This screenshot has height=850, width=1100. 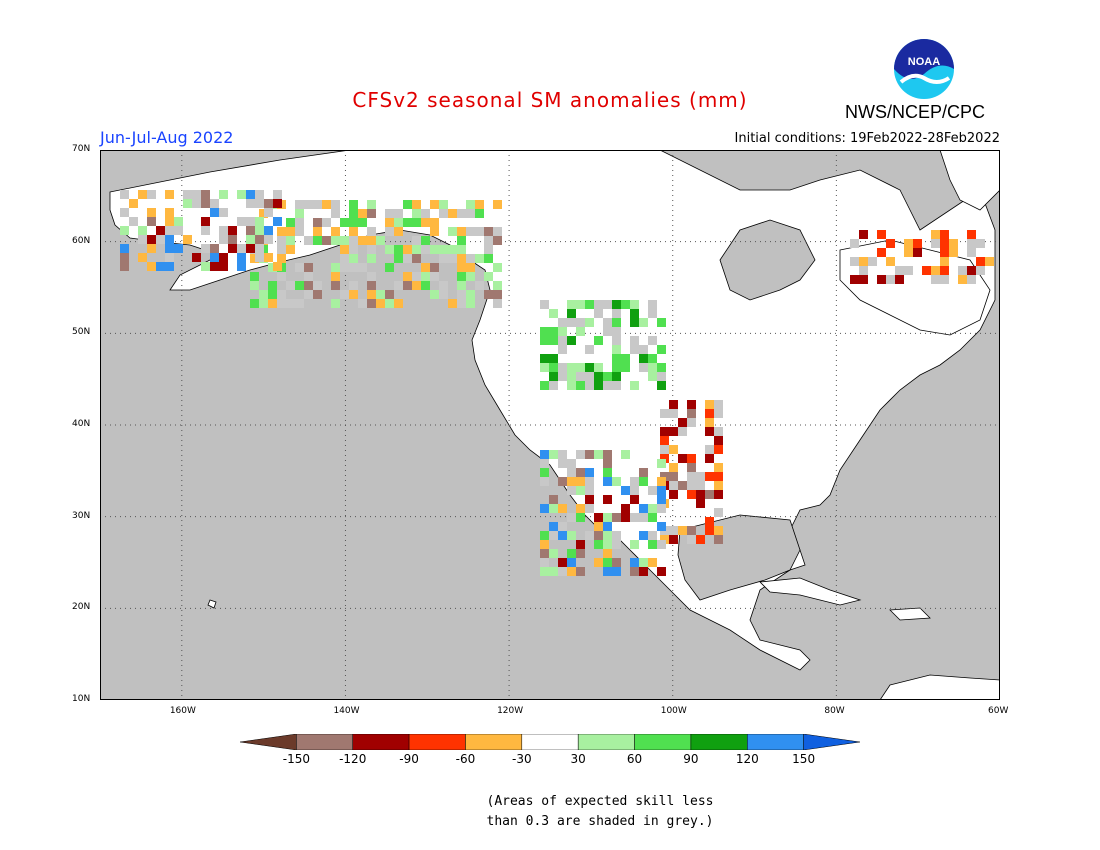 What do you see at coordinates (182, 711) in the screenshot?
I see `longitude-label: 160W` at bounding box center [182, 711].